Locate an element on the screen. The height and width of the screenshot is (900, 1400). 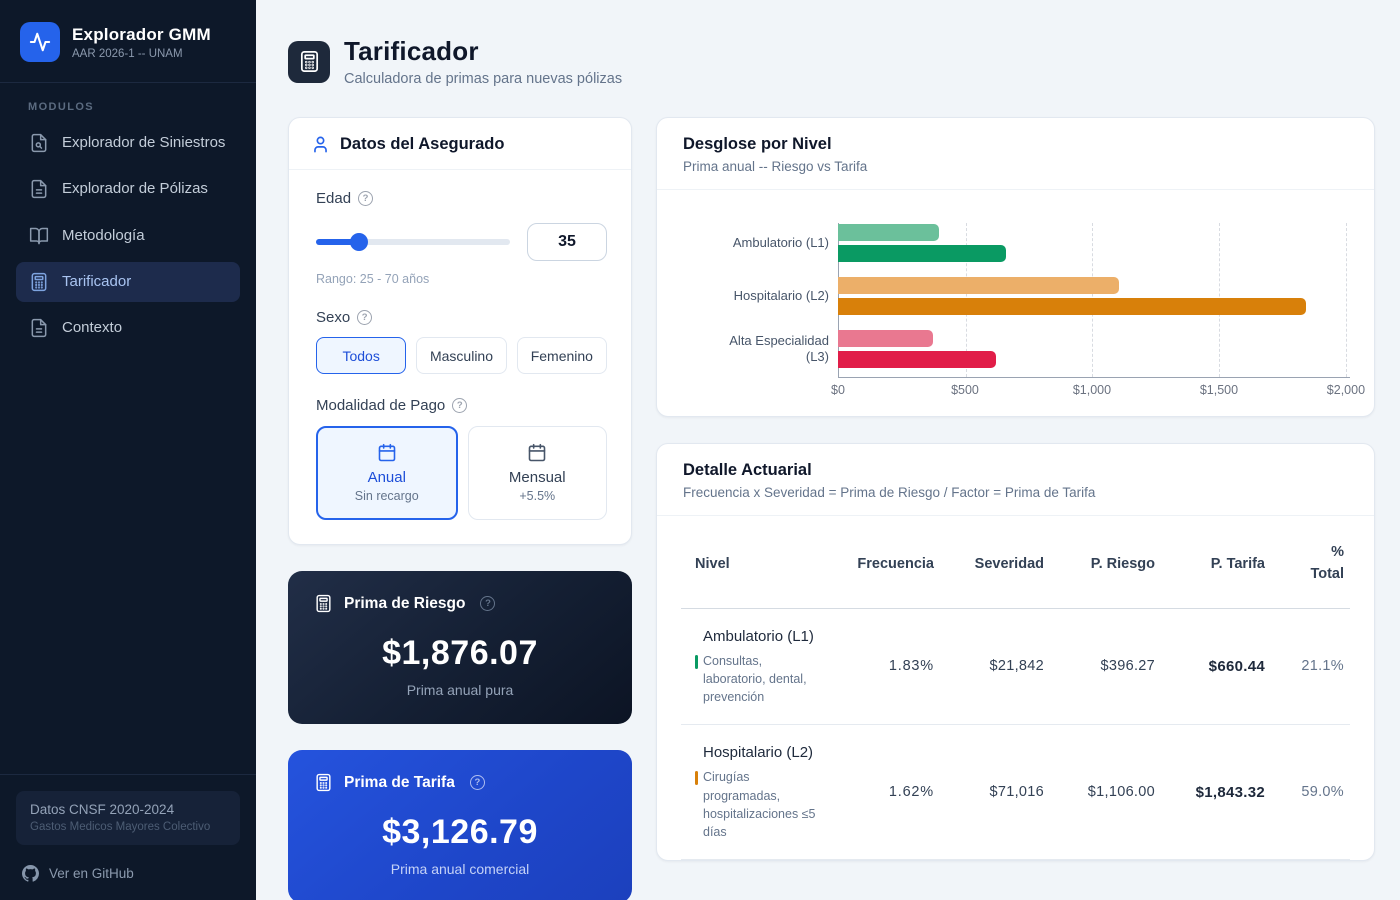
edad-slider is located at coordinates (413, 242).